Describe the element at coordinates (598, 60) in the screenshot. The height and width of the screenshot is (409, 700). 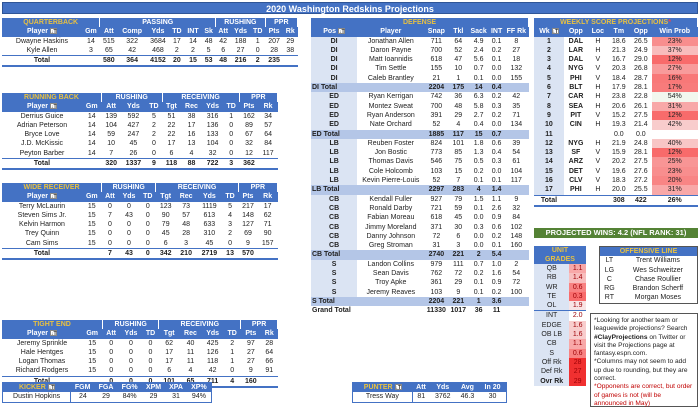
I see `location: V` at that location.